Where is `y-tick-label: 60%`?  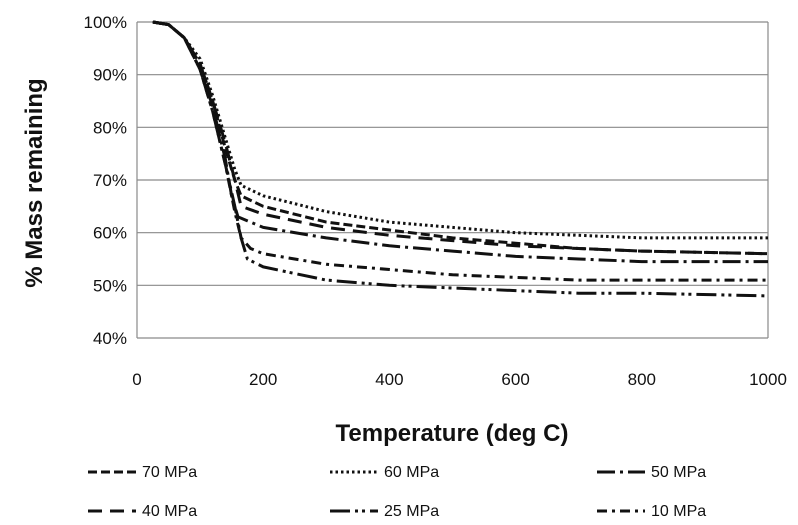
y-tick-label: 60% is located at coordinates (110, 233).